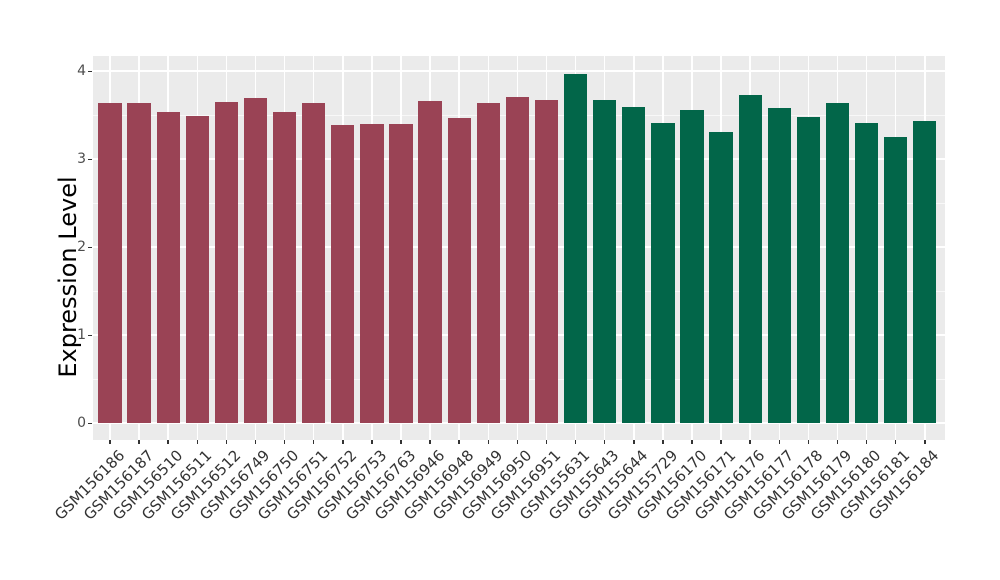  Describe the element at coordinates (750, 259) in the screenshot. I see `bar-GSM156176` at that location.